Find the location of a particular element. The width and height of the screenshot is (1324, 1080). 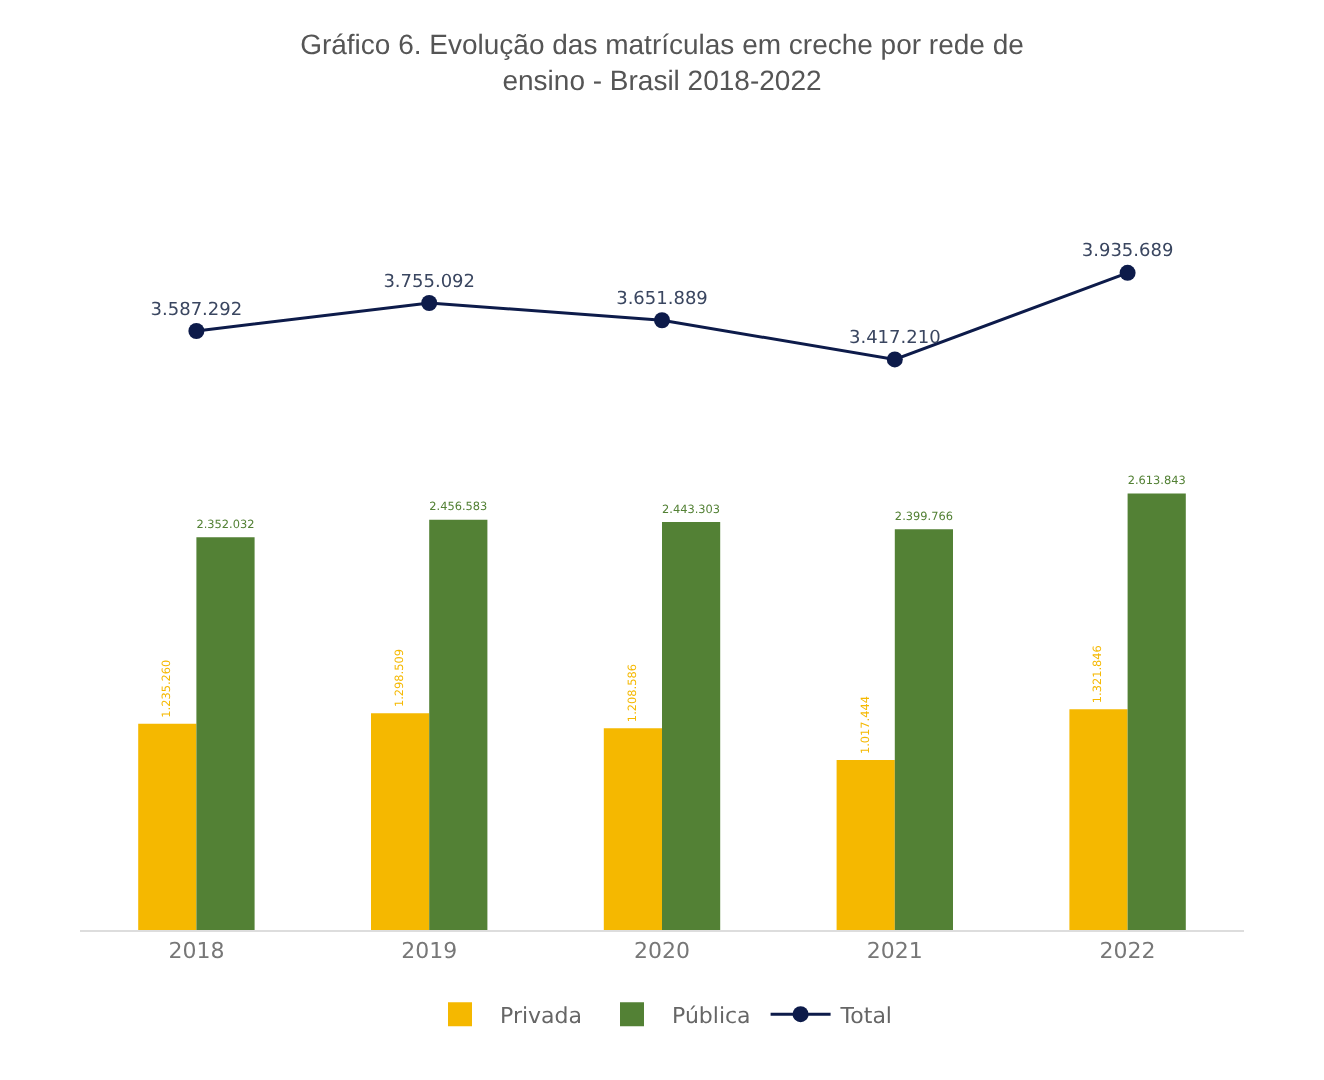

data-label: 3.417.210 is located at coordinates (895, 338).